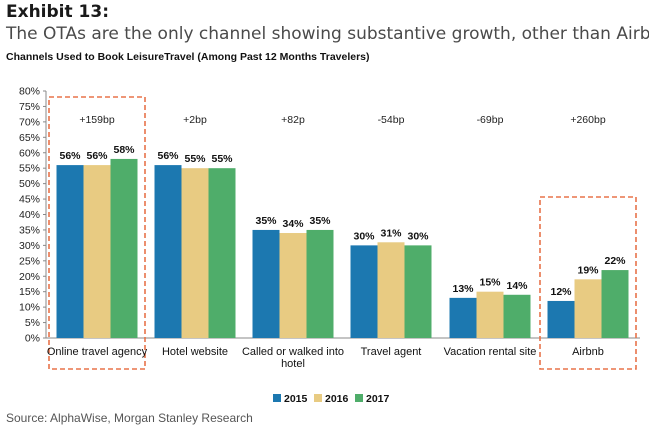 This screenshot has height=431, width=649. What do you see at coordinates (195, 120) in the screenshot?
I see `change-annotation: +2bp` at bounding box center [195, 120].